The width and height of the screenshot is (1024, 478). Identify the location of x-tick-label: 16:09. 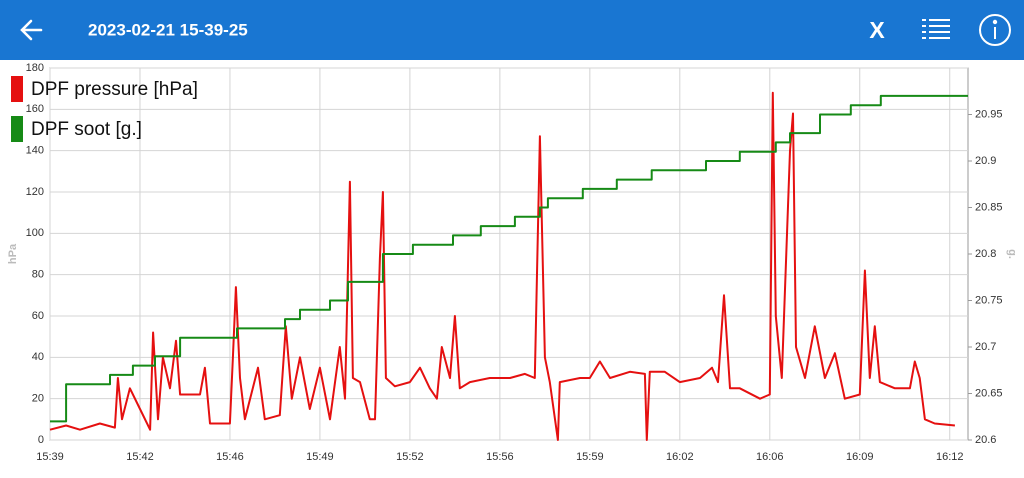
(860, 457).